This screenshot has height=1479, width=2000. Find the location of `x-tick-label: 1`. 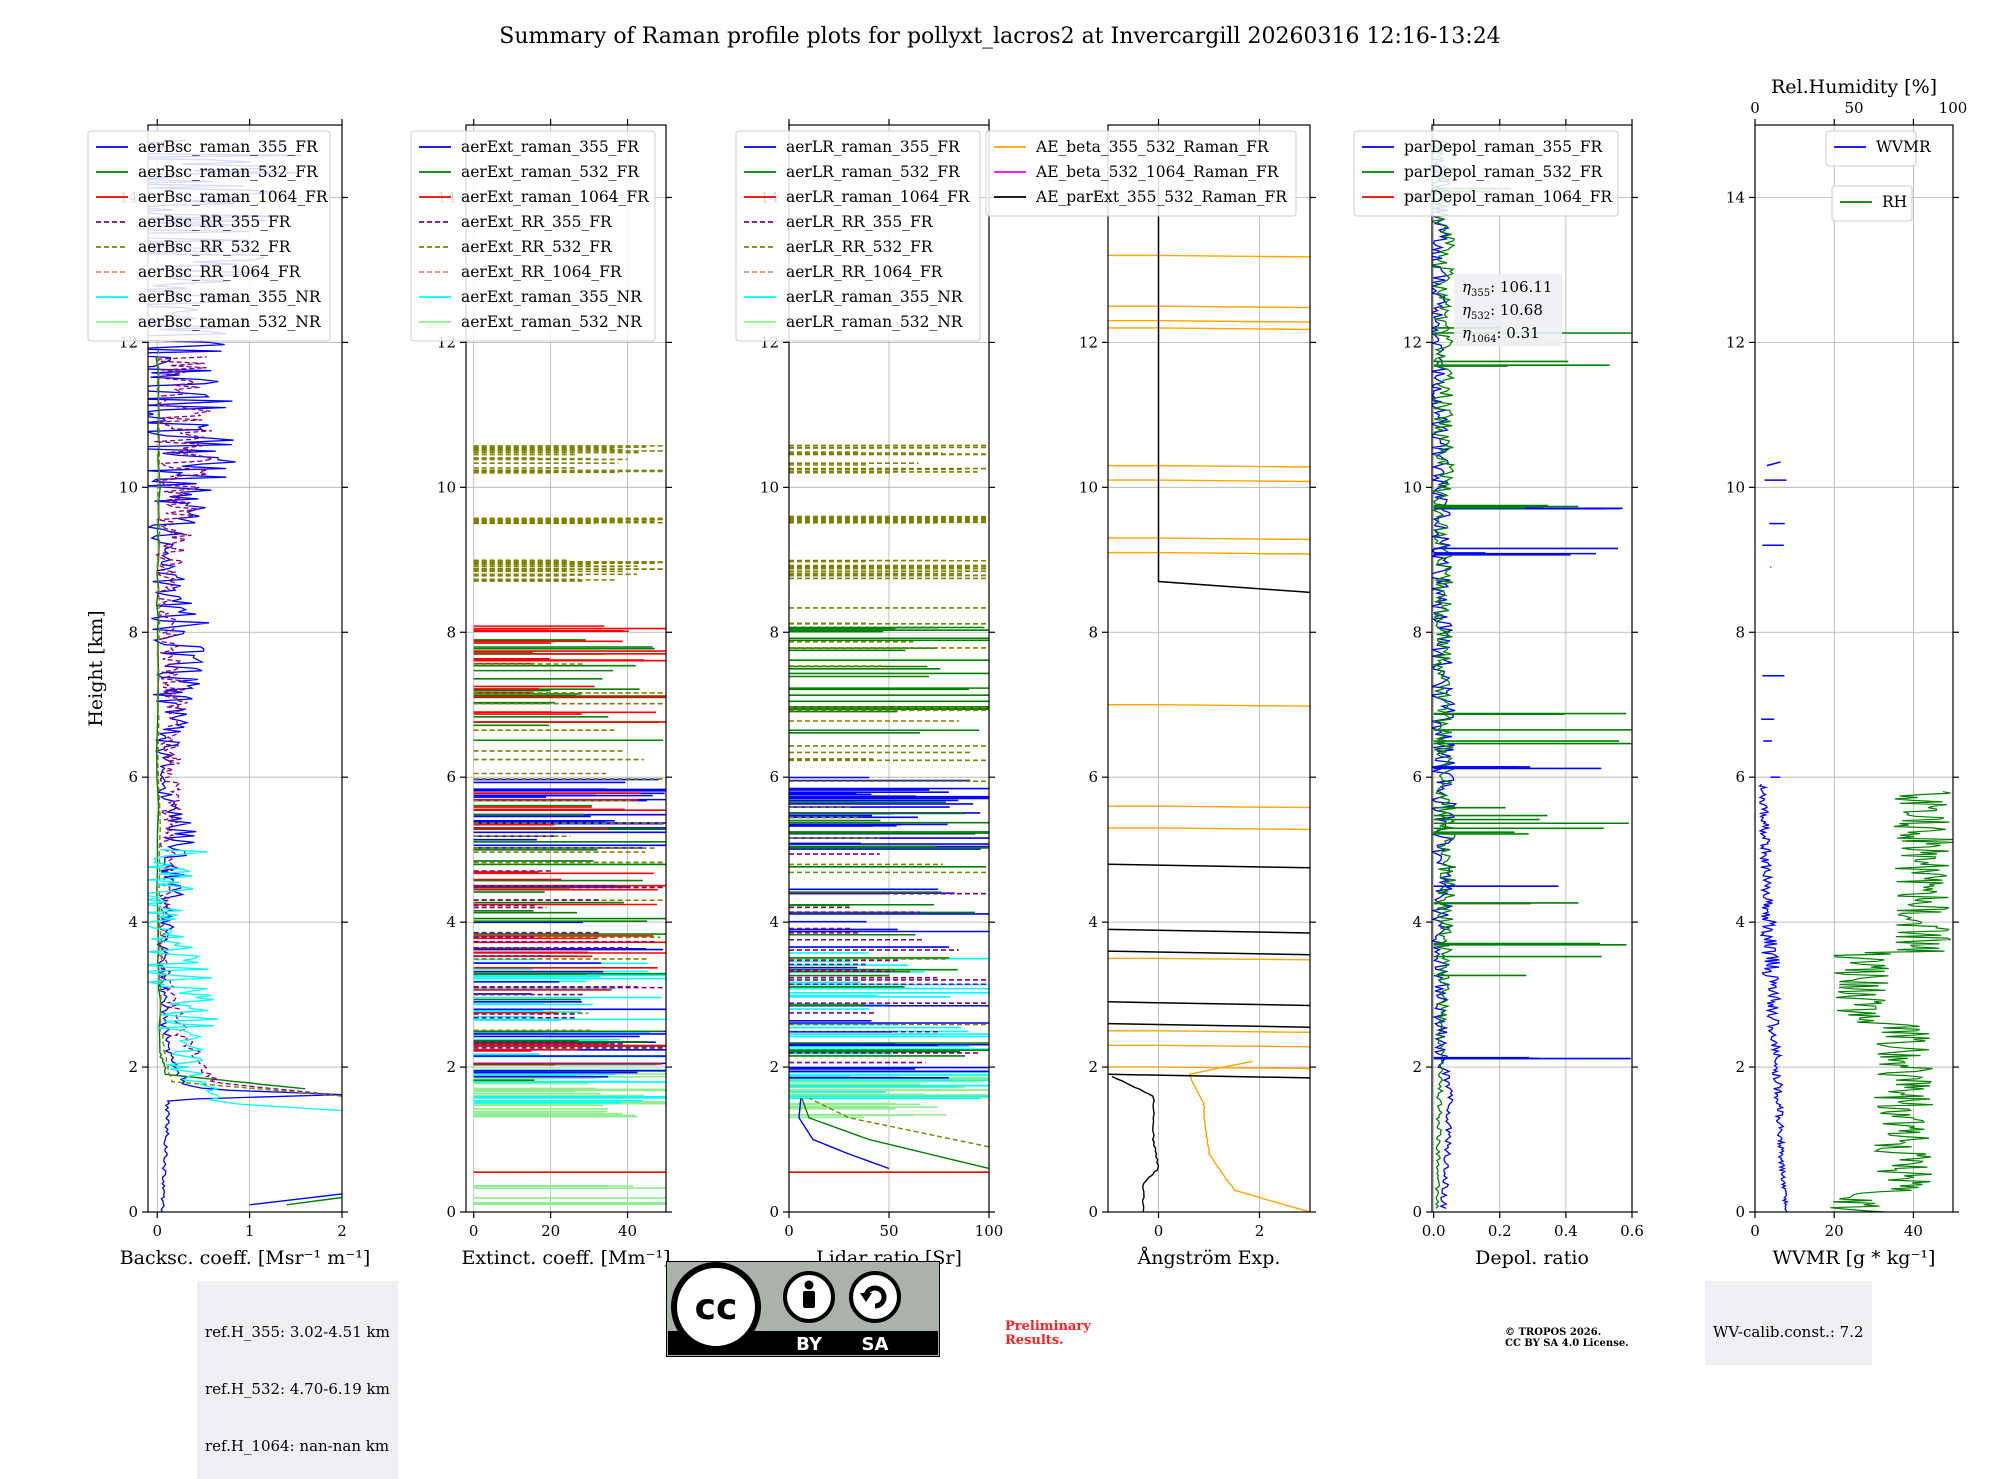

x-tick-label: 1 is located at coordinates (250, 1231).